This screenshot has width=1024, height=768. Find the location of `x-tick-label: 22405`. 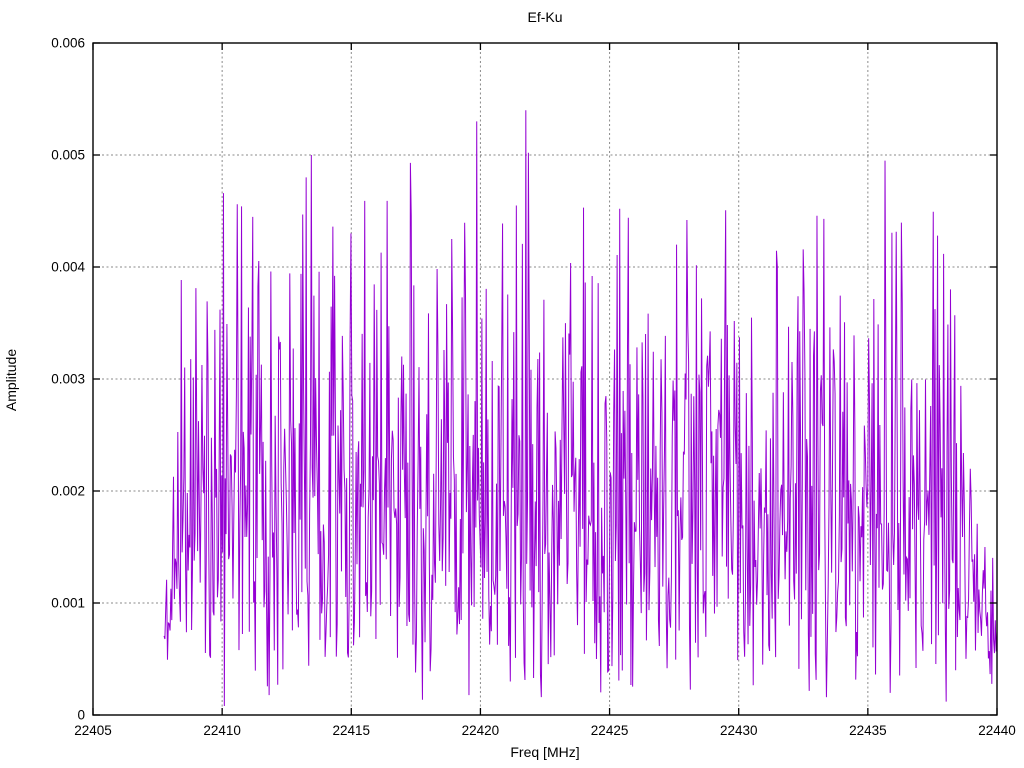

x-tick-label: 22405 is located at coordinates (93, 730).